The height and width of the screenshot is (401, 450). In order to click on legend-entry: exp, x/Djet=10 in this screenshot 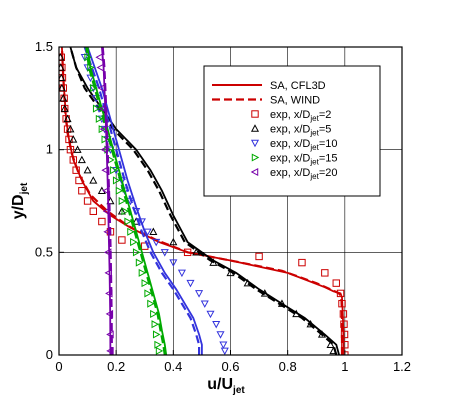, I will do `click(293, 145)`.